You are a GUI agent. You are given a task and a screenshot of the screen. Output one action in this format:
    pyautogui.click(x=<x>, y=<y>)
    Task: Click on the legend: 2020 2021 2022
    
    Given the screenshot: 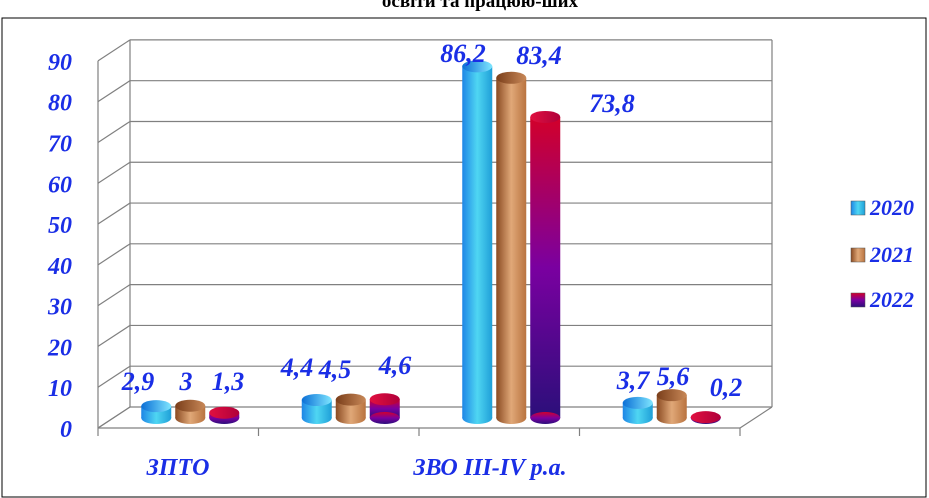 What is the action you would take?
    pyautogui.click(x=882, y=253)
    